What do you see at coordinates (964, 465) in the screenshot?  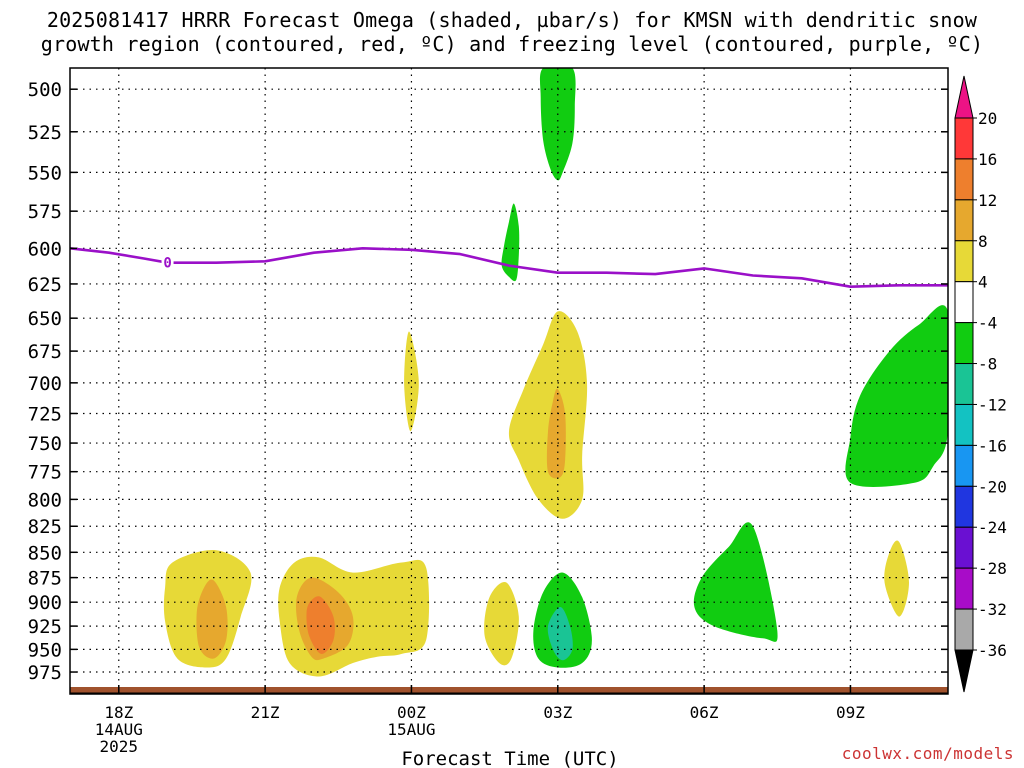 I see `colorbar-bin--20--16` at bounding box center [964, 465].